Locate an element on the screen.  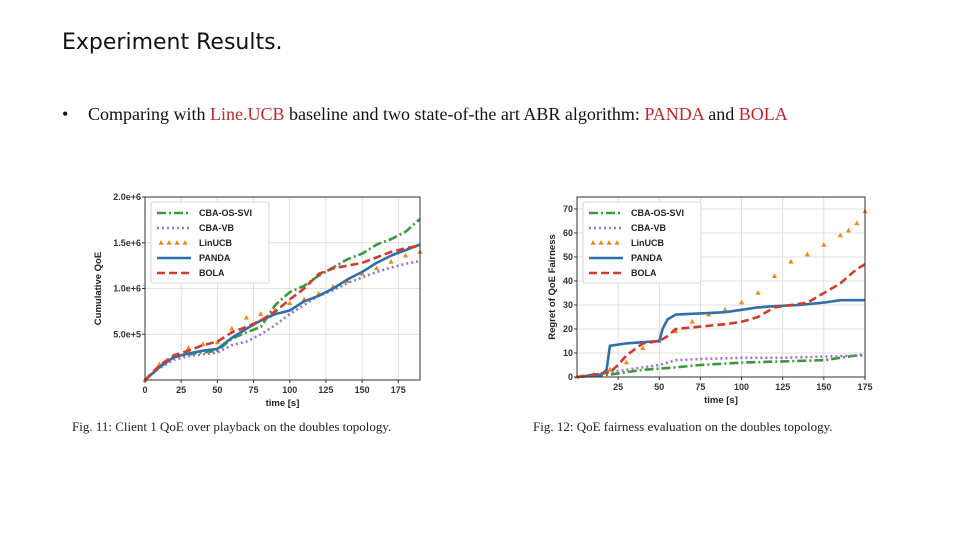
chart2-y-tick-label: 50 is located at coordinates (568, 257).